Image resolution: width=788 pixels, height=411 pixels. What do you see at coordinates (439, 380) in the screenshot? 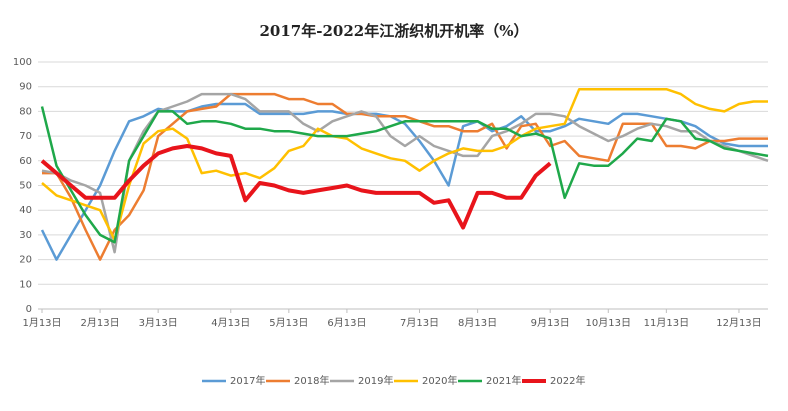
I see `legend-label: 2020年` at bounding box center [439, 380].